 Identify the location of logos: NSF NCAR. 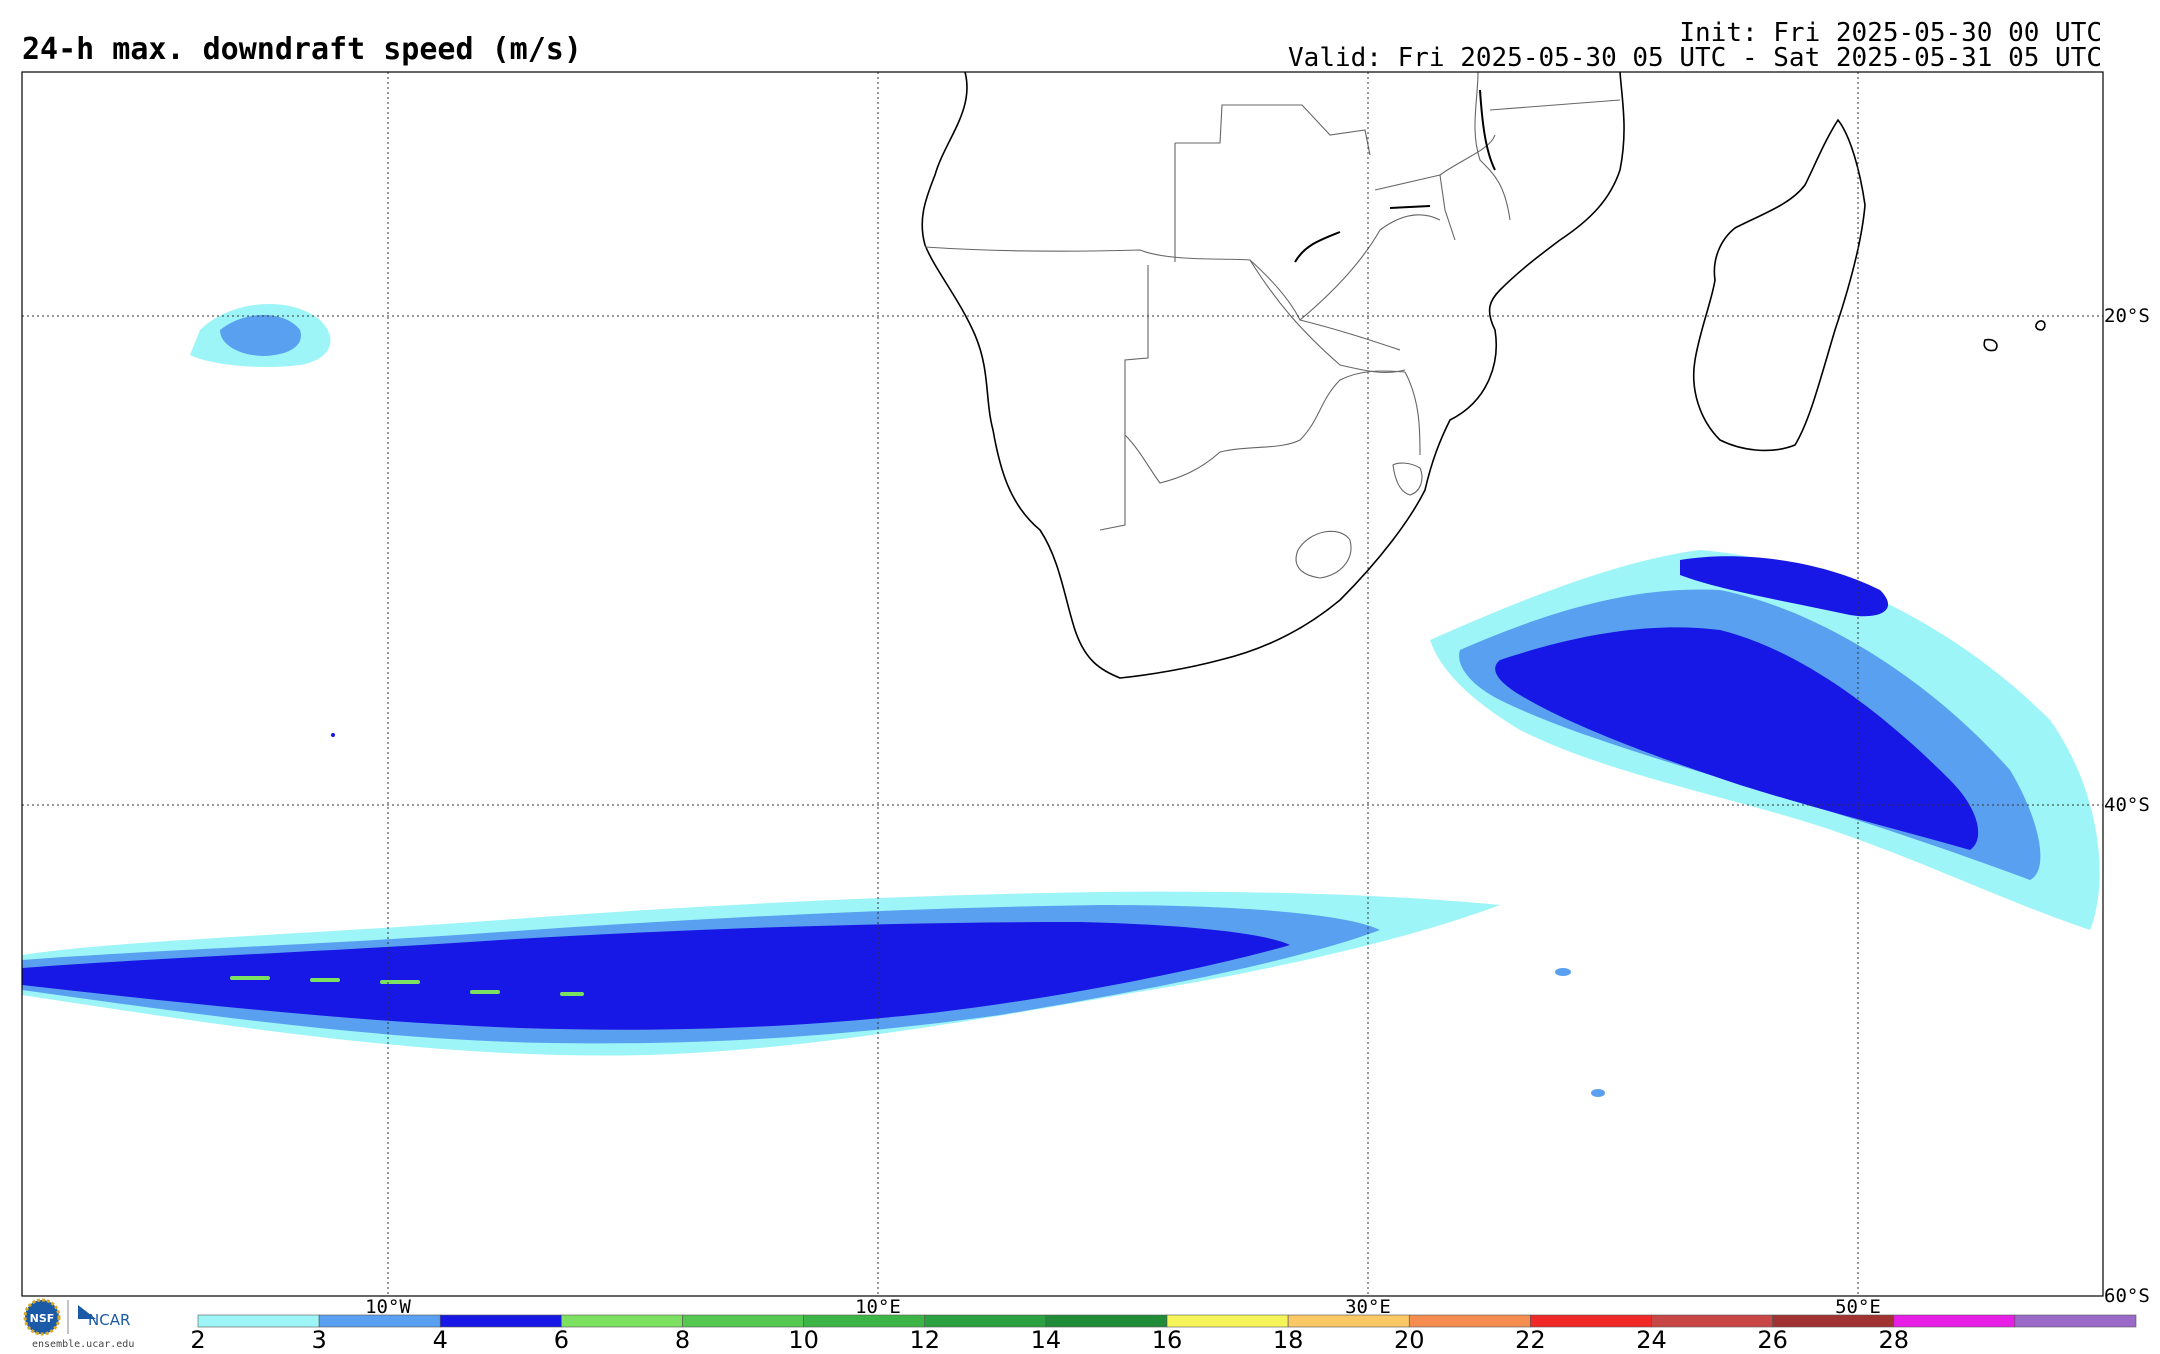
(92, 1325).